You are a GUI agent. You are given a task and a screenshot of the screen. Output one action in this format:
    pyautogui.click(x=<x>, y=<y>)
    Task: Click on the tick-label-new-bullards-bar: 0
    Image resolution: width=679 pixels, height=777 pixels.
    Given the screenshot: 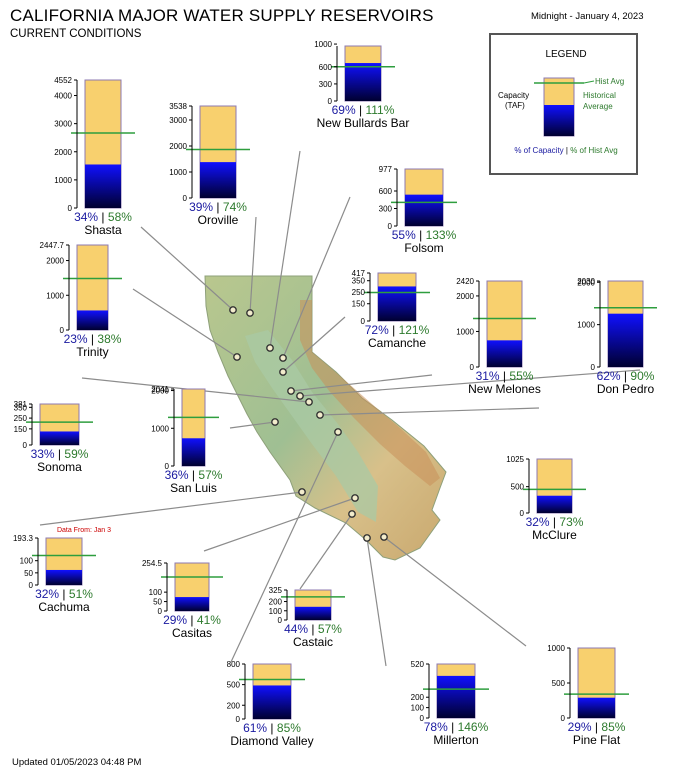 What is the action you would take?
    pyautogui.click(x=330, y=101)
    